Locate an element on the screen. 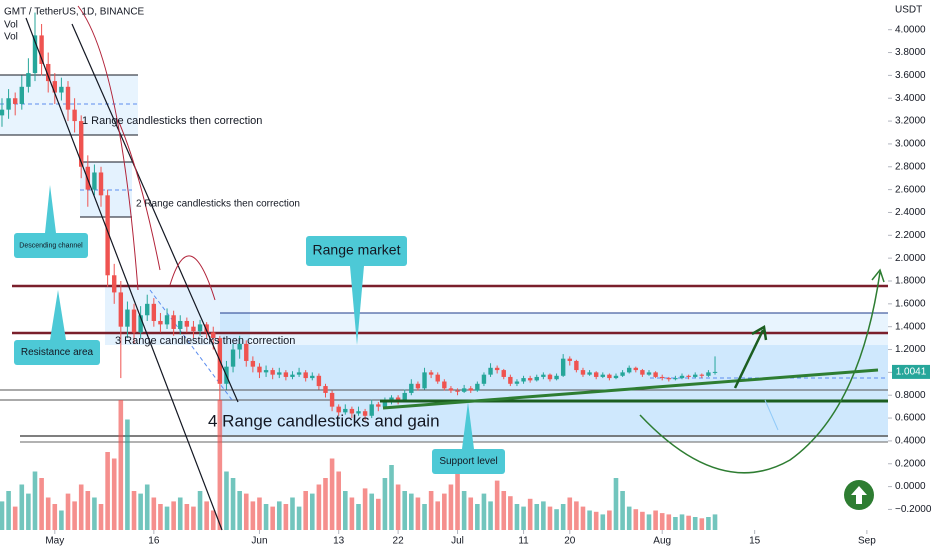 The height and width of the screenshot is (550, 932). x-tick-label: Sep is located at coordinates (867, 541).